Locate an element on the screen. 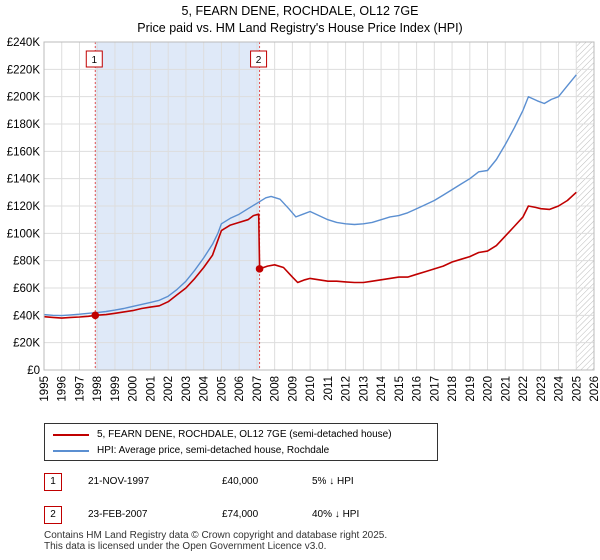  sale-marker-label: 2 is located at coordinates (259, 60).